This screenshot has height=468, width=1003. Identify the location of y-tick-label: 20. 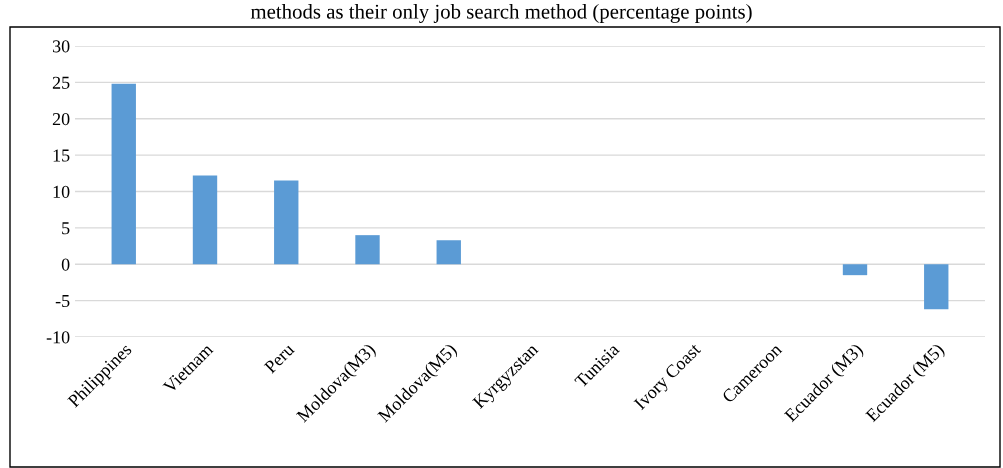
(61, 119).